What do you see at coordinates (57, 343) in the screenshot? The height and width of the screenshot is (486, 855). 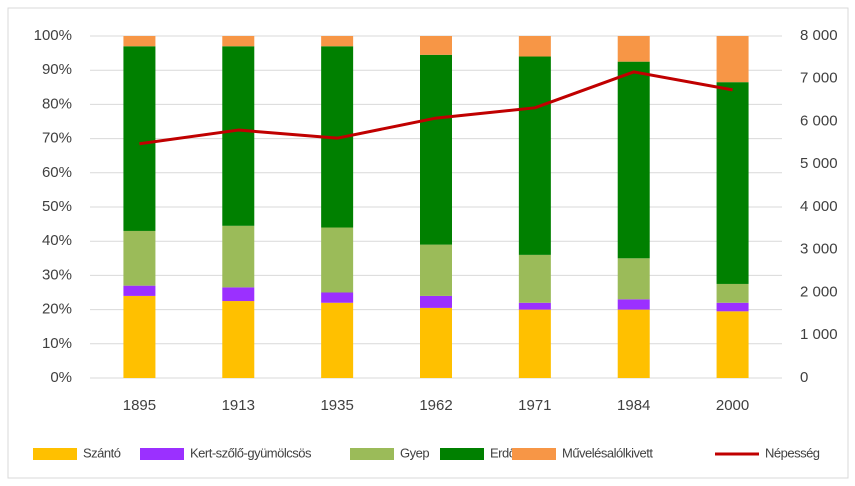 I see `y-tick-label: 10%` at bounding box center [57, 343].